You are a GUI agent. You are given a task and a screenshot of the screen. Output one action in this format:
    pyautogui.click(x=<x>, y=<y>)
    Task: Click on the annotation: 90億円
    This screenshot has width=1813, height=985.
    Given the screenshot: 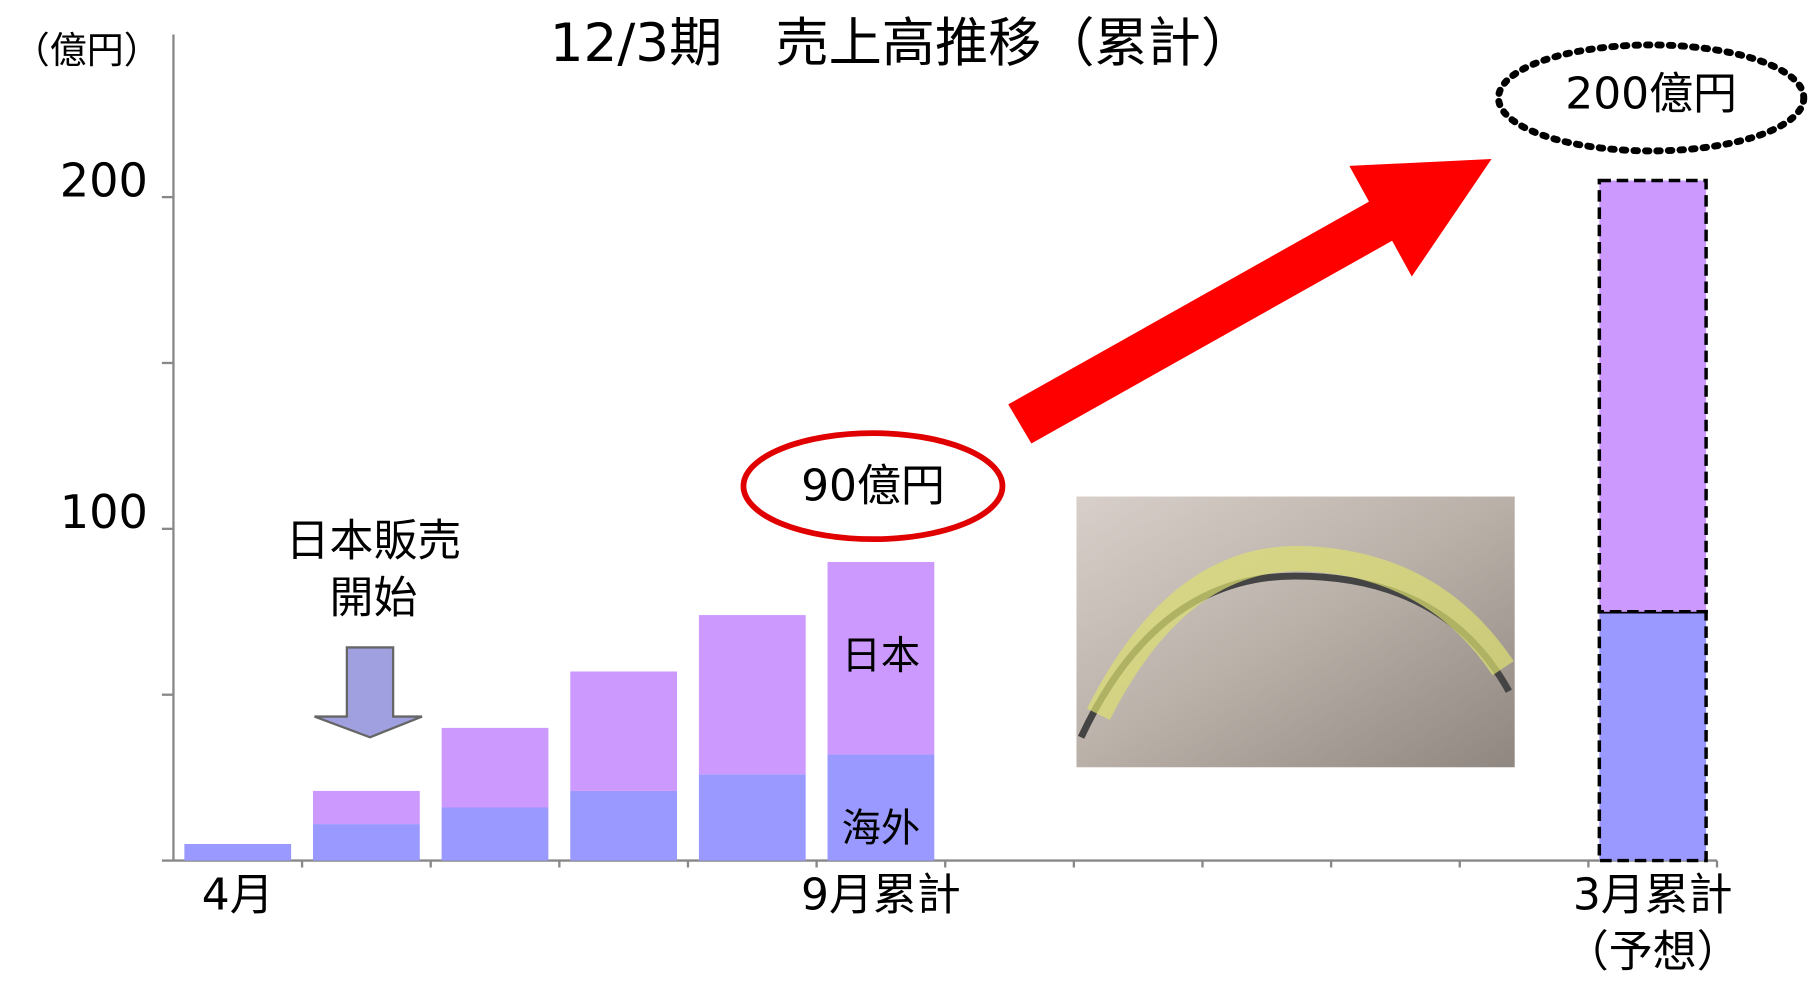 What is the action you would take?
    pyautogui.click(x=873, y=486)
    